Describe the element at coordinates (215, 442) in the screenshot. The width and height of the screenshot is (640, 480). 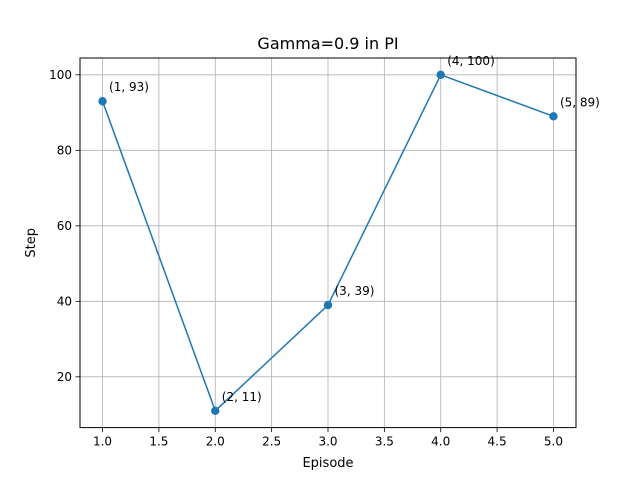
I see `x-tick-label: 2.0` at that location.